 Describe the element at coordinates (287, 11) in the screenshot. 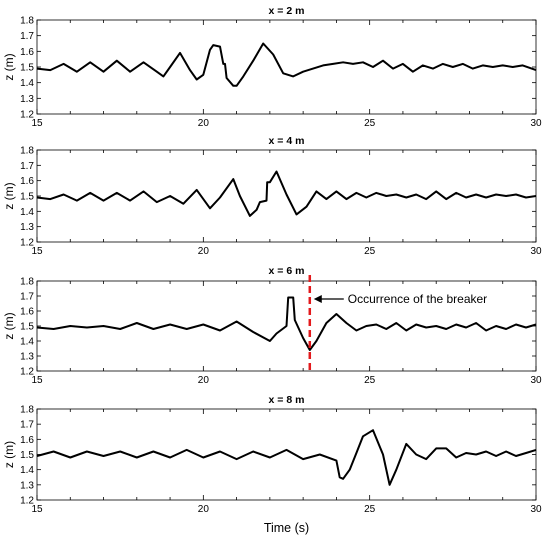

I see `panel-title: x = 2 m` at that location.